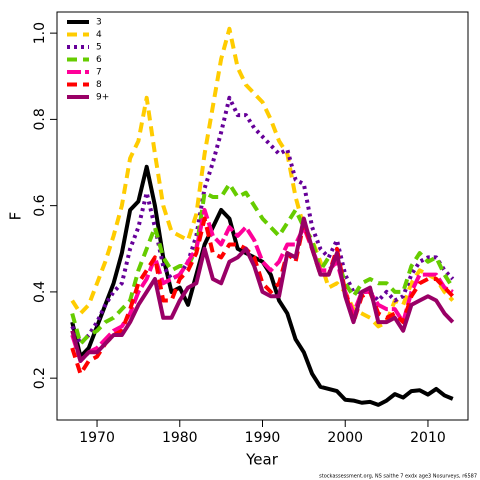  I want to click on y-tick-label: 0.6, so click(40, 205).